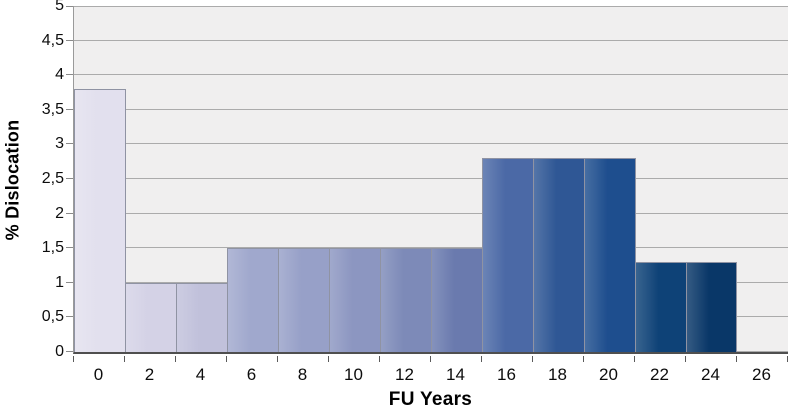 The image size is (790, 418). I want to click on x-tick-label: 6, so click(251, 374).